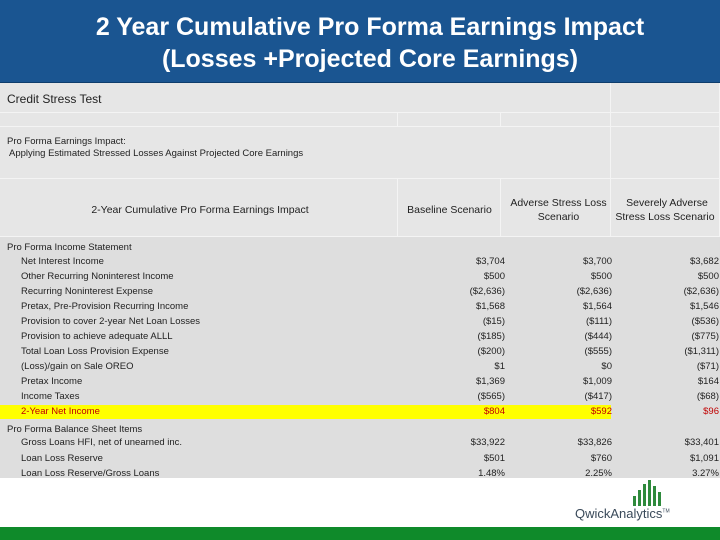  Describe the element at coordinates (77, 366) in the screenshot. I see `row-label: (Loss)/gain on Sale OREO` at that location.